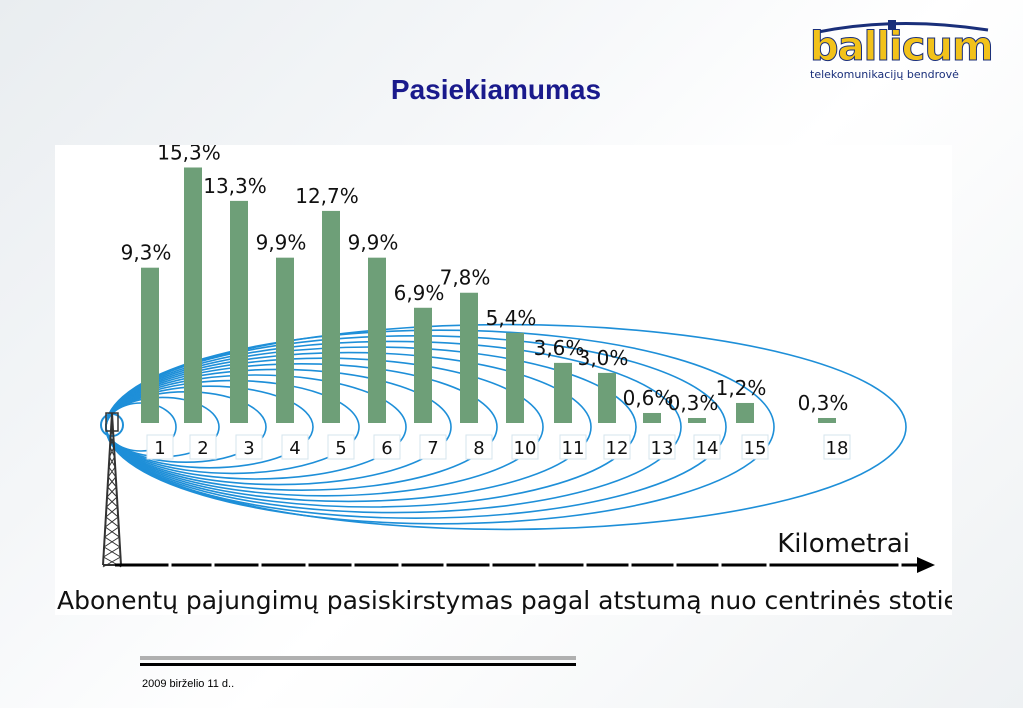 The image size is (1023, 708). What do you see at coordinates (358, 658) in the screenshot?
I see `footer-rule-grey` at bounding box center [358, 658].